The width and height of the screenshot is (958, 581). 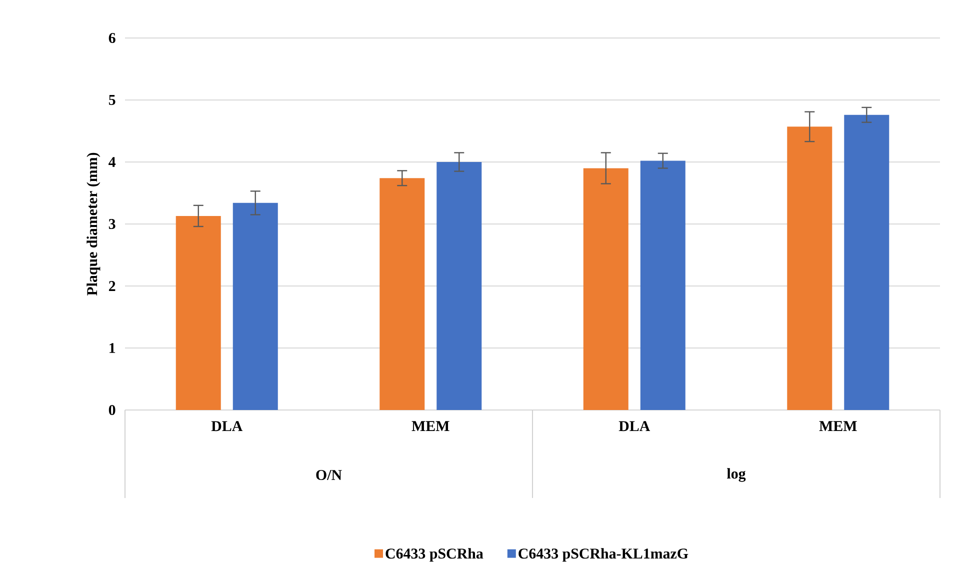 I want to click on y-tick-label: 5, so click(x=112, y=100).